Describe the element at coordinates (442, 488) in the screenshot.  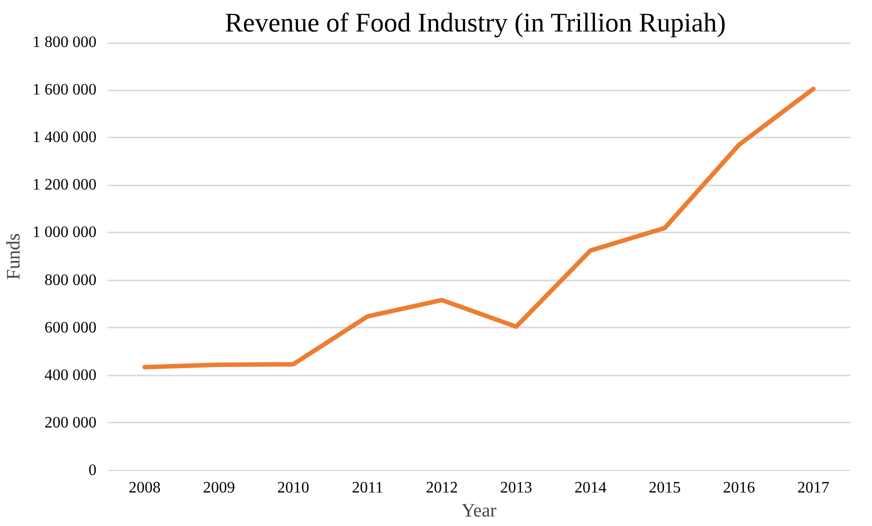
I see `x-tick-label: 2012` at that location.